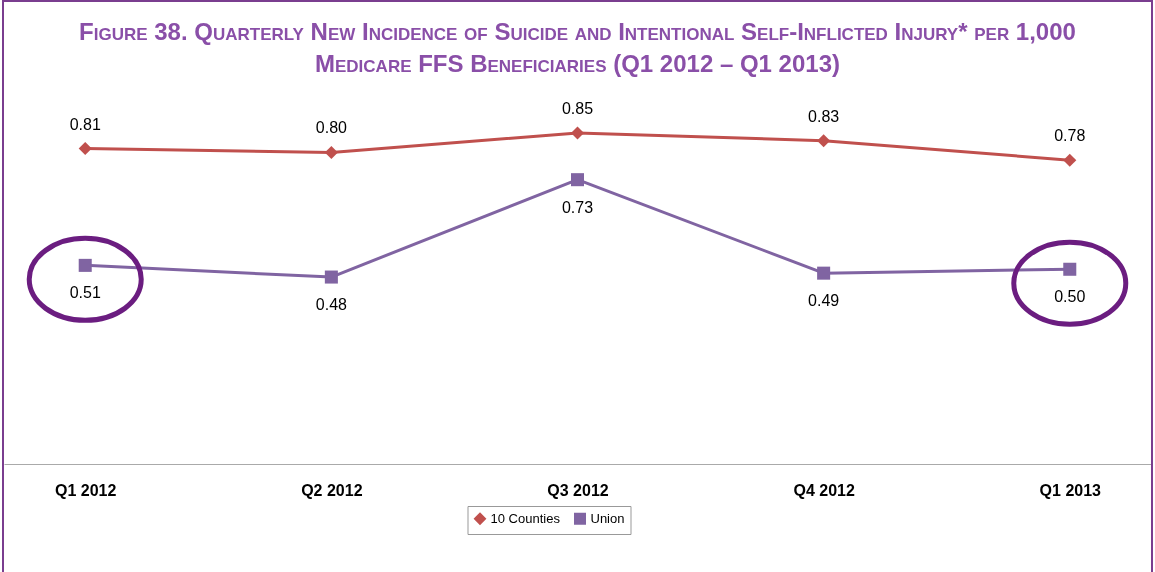  Describe the element at coordinates (1070, 136) in the screenshot. I see `data-label: 0.78` at that location.